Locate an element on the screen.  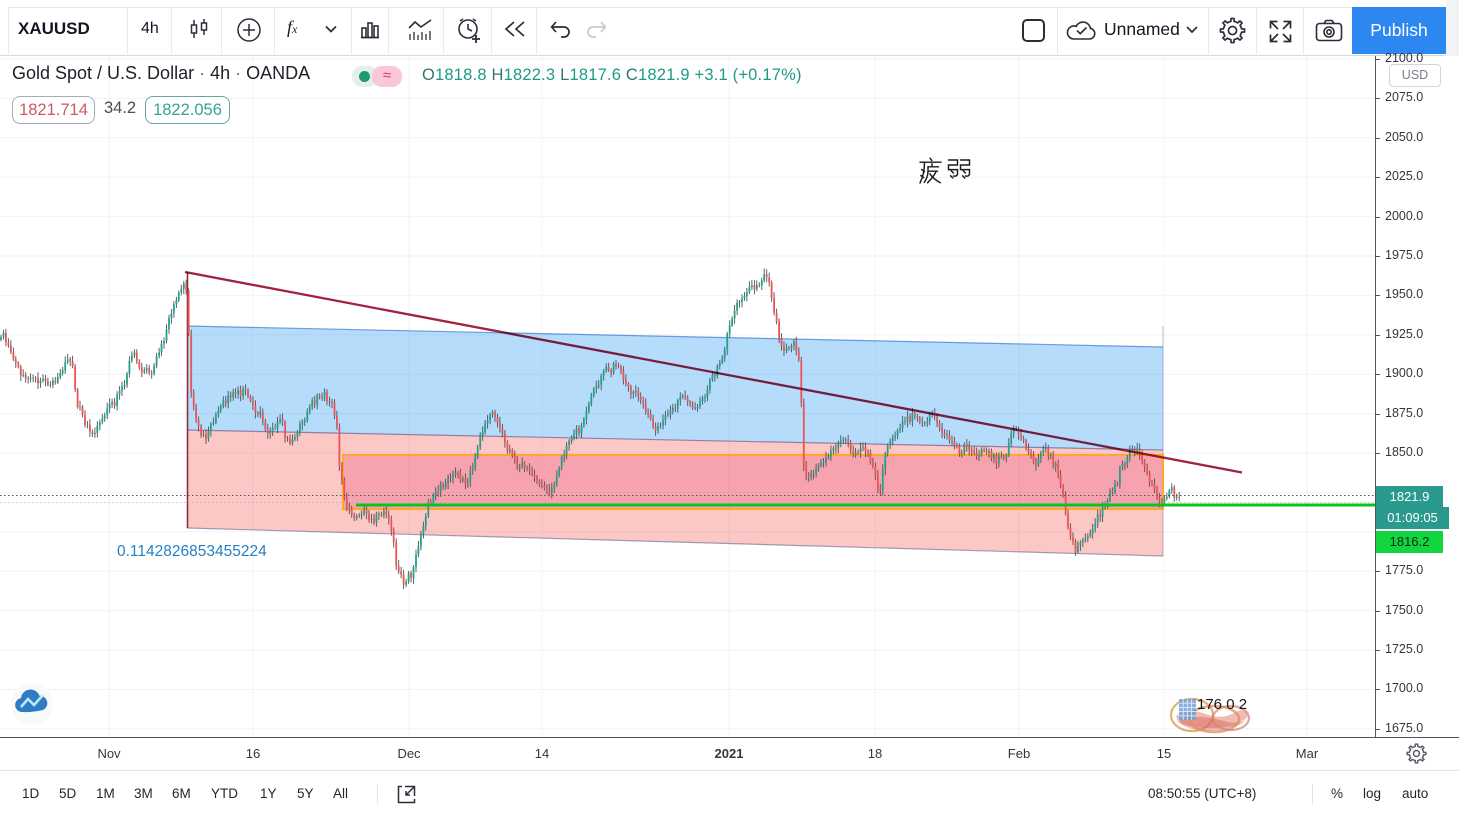
svg-text: 0.1142826853455224 is located at coordinates (192, 551).